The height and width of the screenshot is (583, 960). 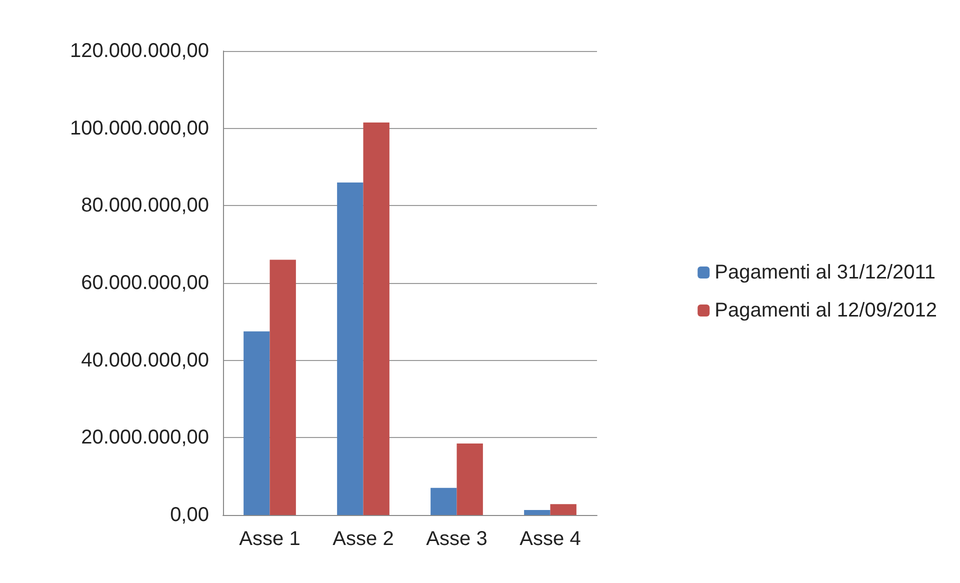 What do you see at coordinates (457, 539) in the screenshot?
I see `x-tick-label: Asse 3` at bounding box center [457, 539].